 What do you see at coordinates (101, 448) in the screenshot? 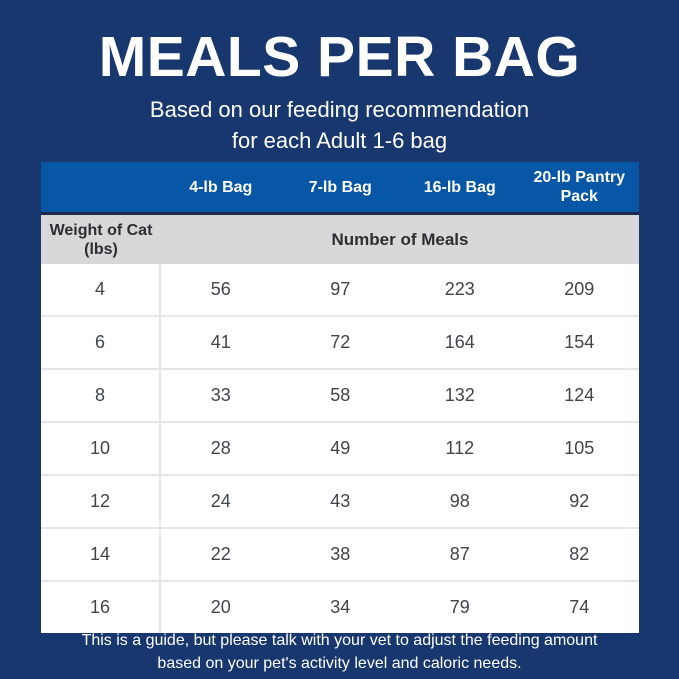
I see `weight-cell: 10` at bounding box center [101, 448].